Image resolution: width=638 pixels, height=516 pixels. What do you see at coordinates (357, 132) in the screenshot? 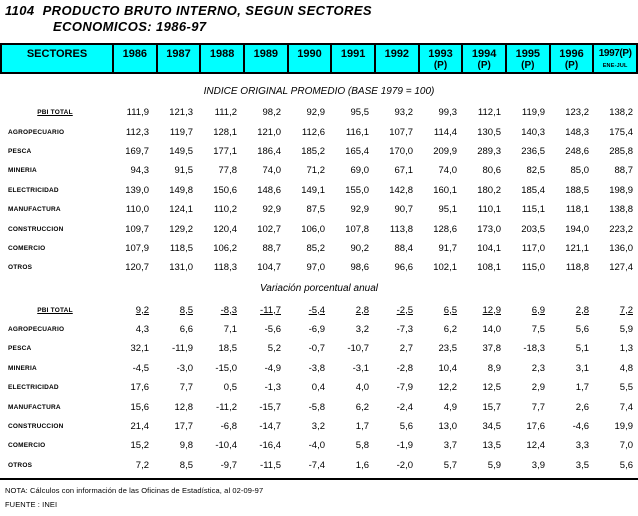
I see `value-cell: 116,1` at bounding box center [357, 132].